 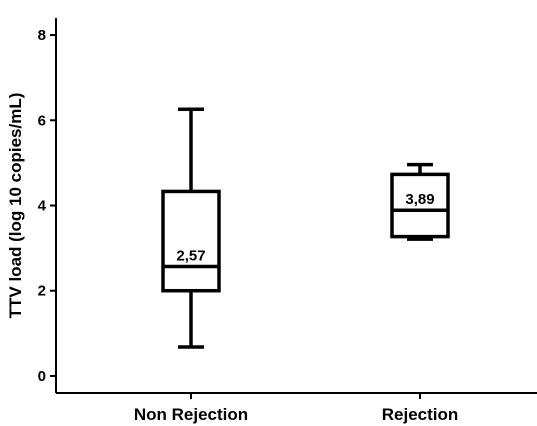 I want to click on y-tick-label: 6, so click(x=42, y=120).